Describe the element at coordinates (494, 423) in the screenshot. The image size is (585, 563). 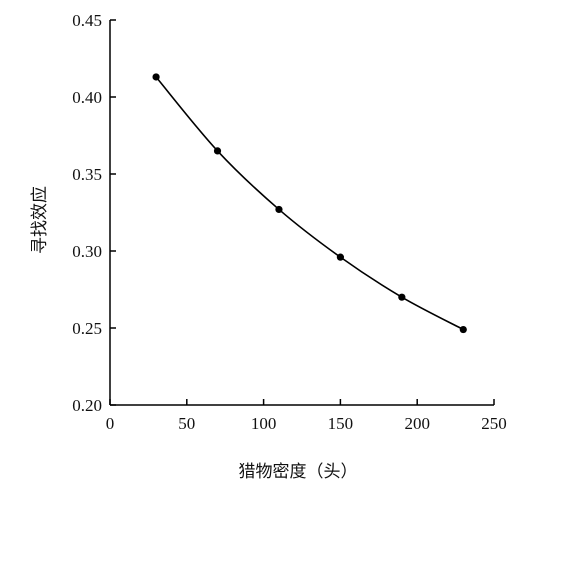
I see `x-tick-label: 250` at that location.